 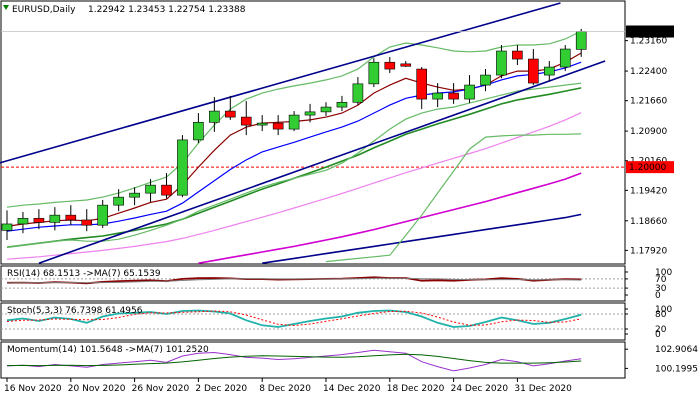 What do you see at coordinates (676, 369) in the screenshot?
I see `momentum-tick-label: 100.1995` at bounding box center [676, 369].